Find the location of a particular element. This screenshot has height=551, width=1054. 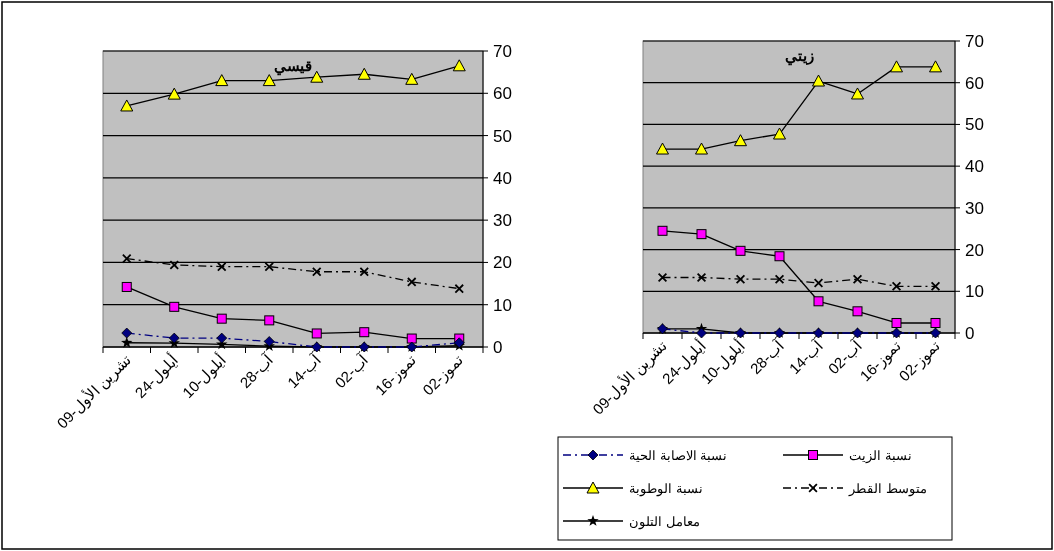

x-tick-label: آب-02 is located at coordinates (352, 371).